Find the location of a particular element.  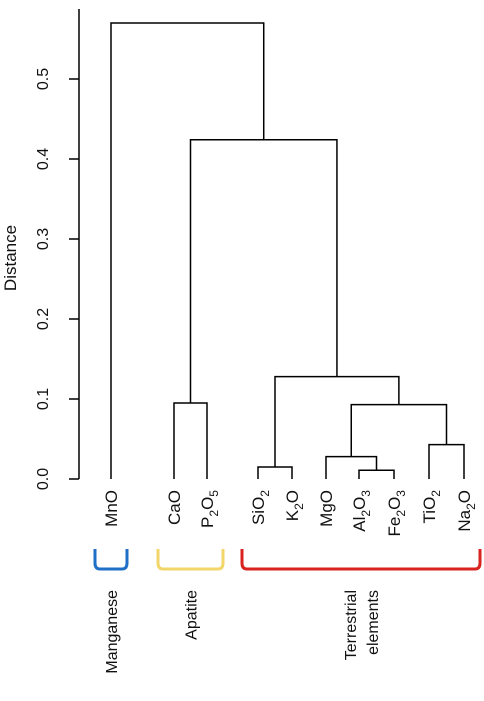

y-tick-label: 0.4 is located at coordinates (43, 159).